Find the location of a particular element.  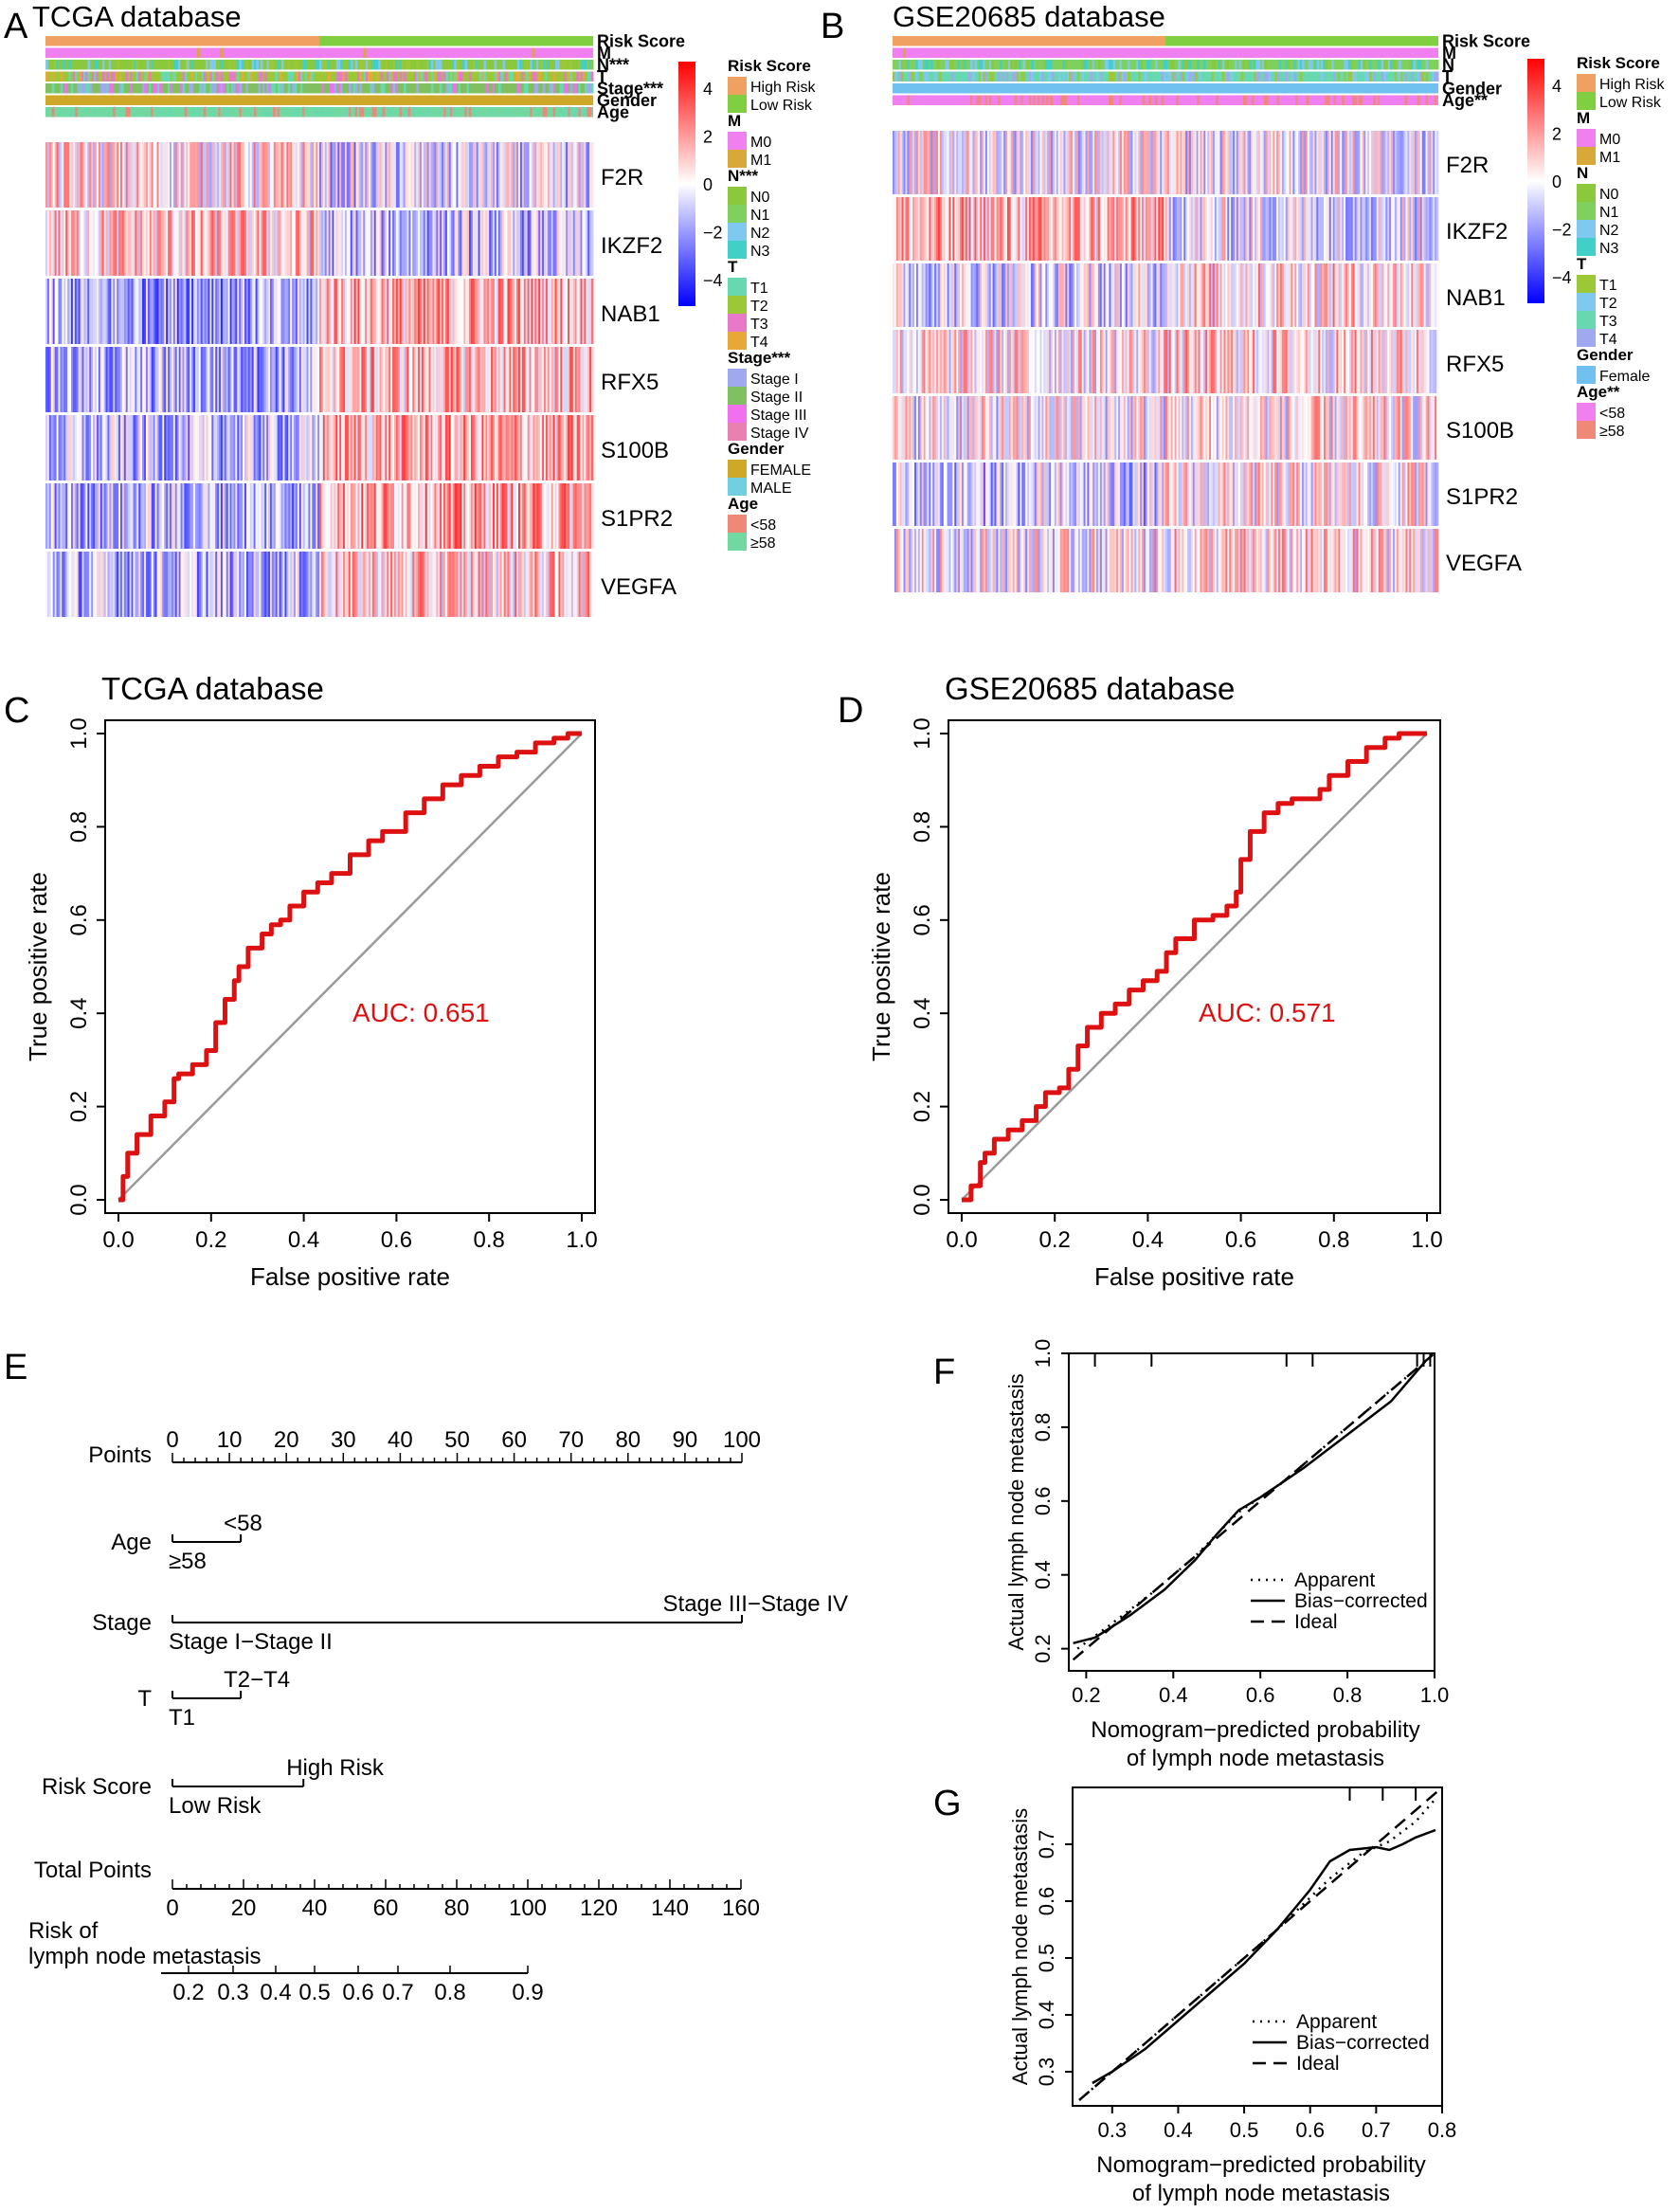

annotation-track is located at coordinates (1165, 53).